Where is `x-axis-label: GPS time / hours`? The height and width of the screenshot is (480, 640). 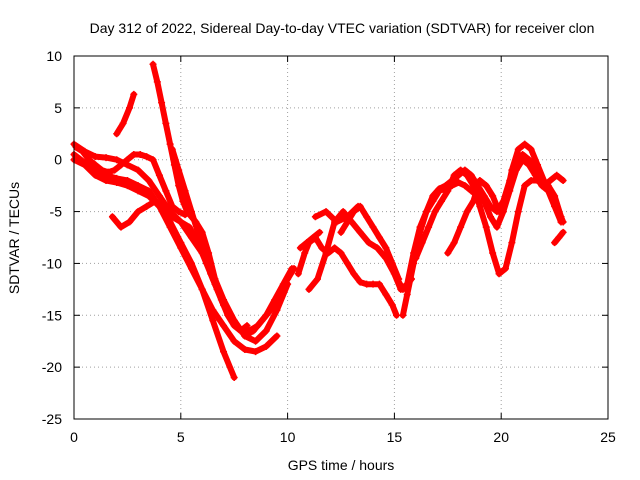 x-axis-label: GPS time / hours is located at coordinates (341, 465).